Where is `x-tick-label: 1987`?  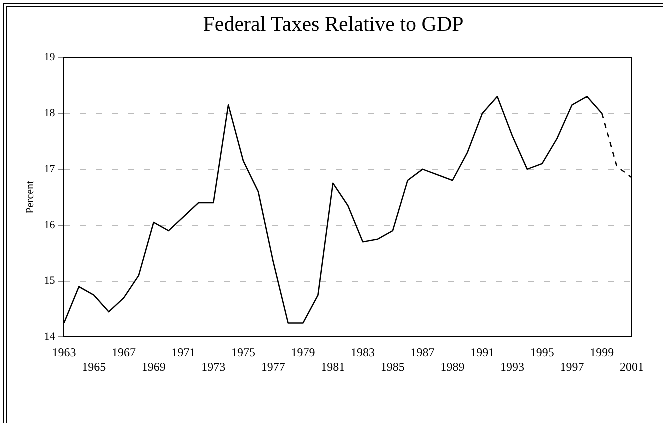
x-tick-label: 1987 is located at coordinates (422, 353).